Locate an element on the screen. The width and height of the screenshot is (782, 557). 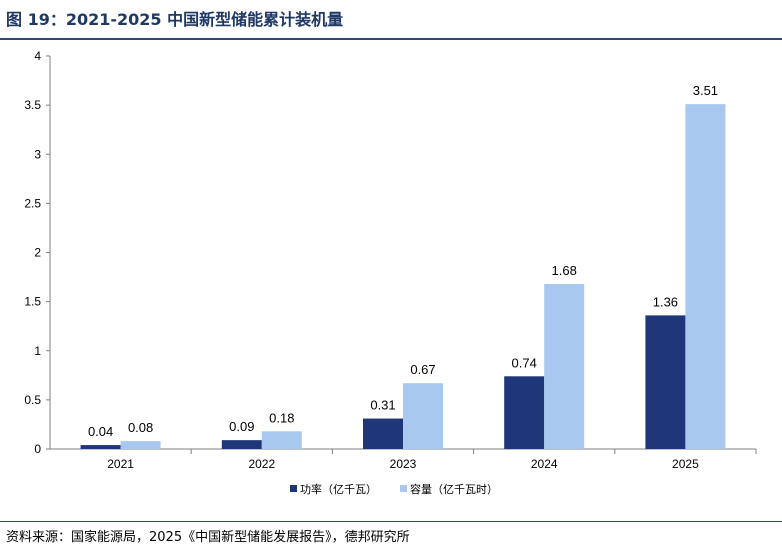
legend-swatch-power is located at coordinates (293, 488).